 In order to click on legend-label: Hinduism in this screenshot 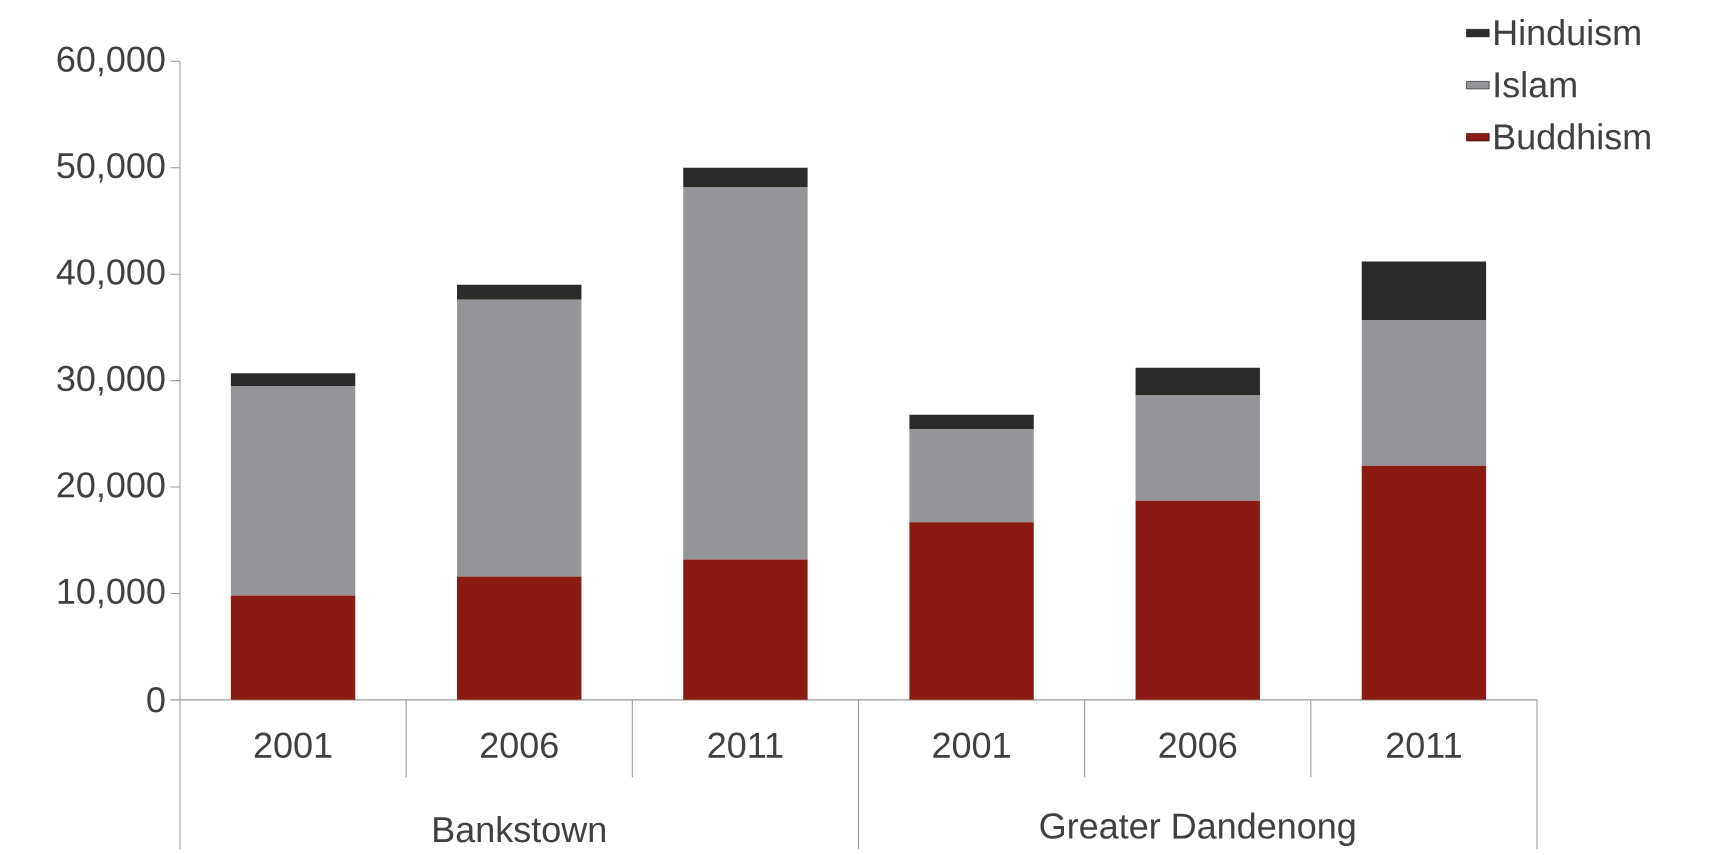, I will do `click(1567, 32)`.